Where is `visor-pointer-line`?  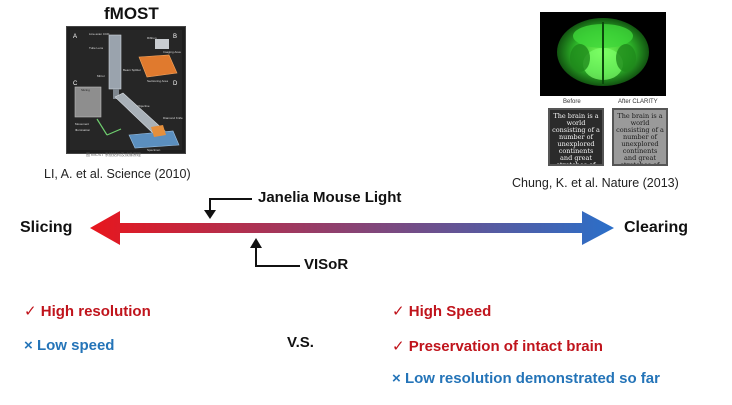
visor-pointer-line is located at coordinates (277, 256).